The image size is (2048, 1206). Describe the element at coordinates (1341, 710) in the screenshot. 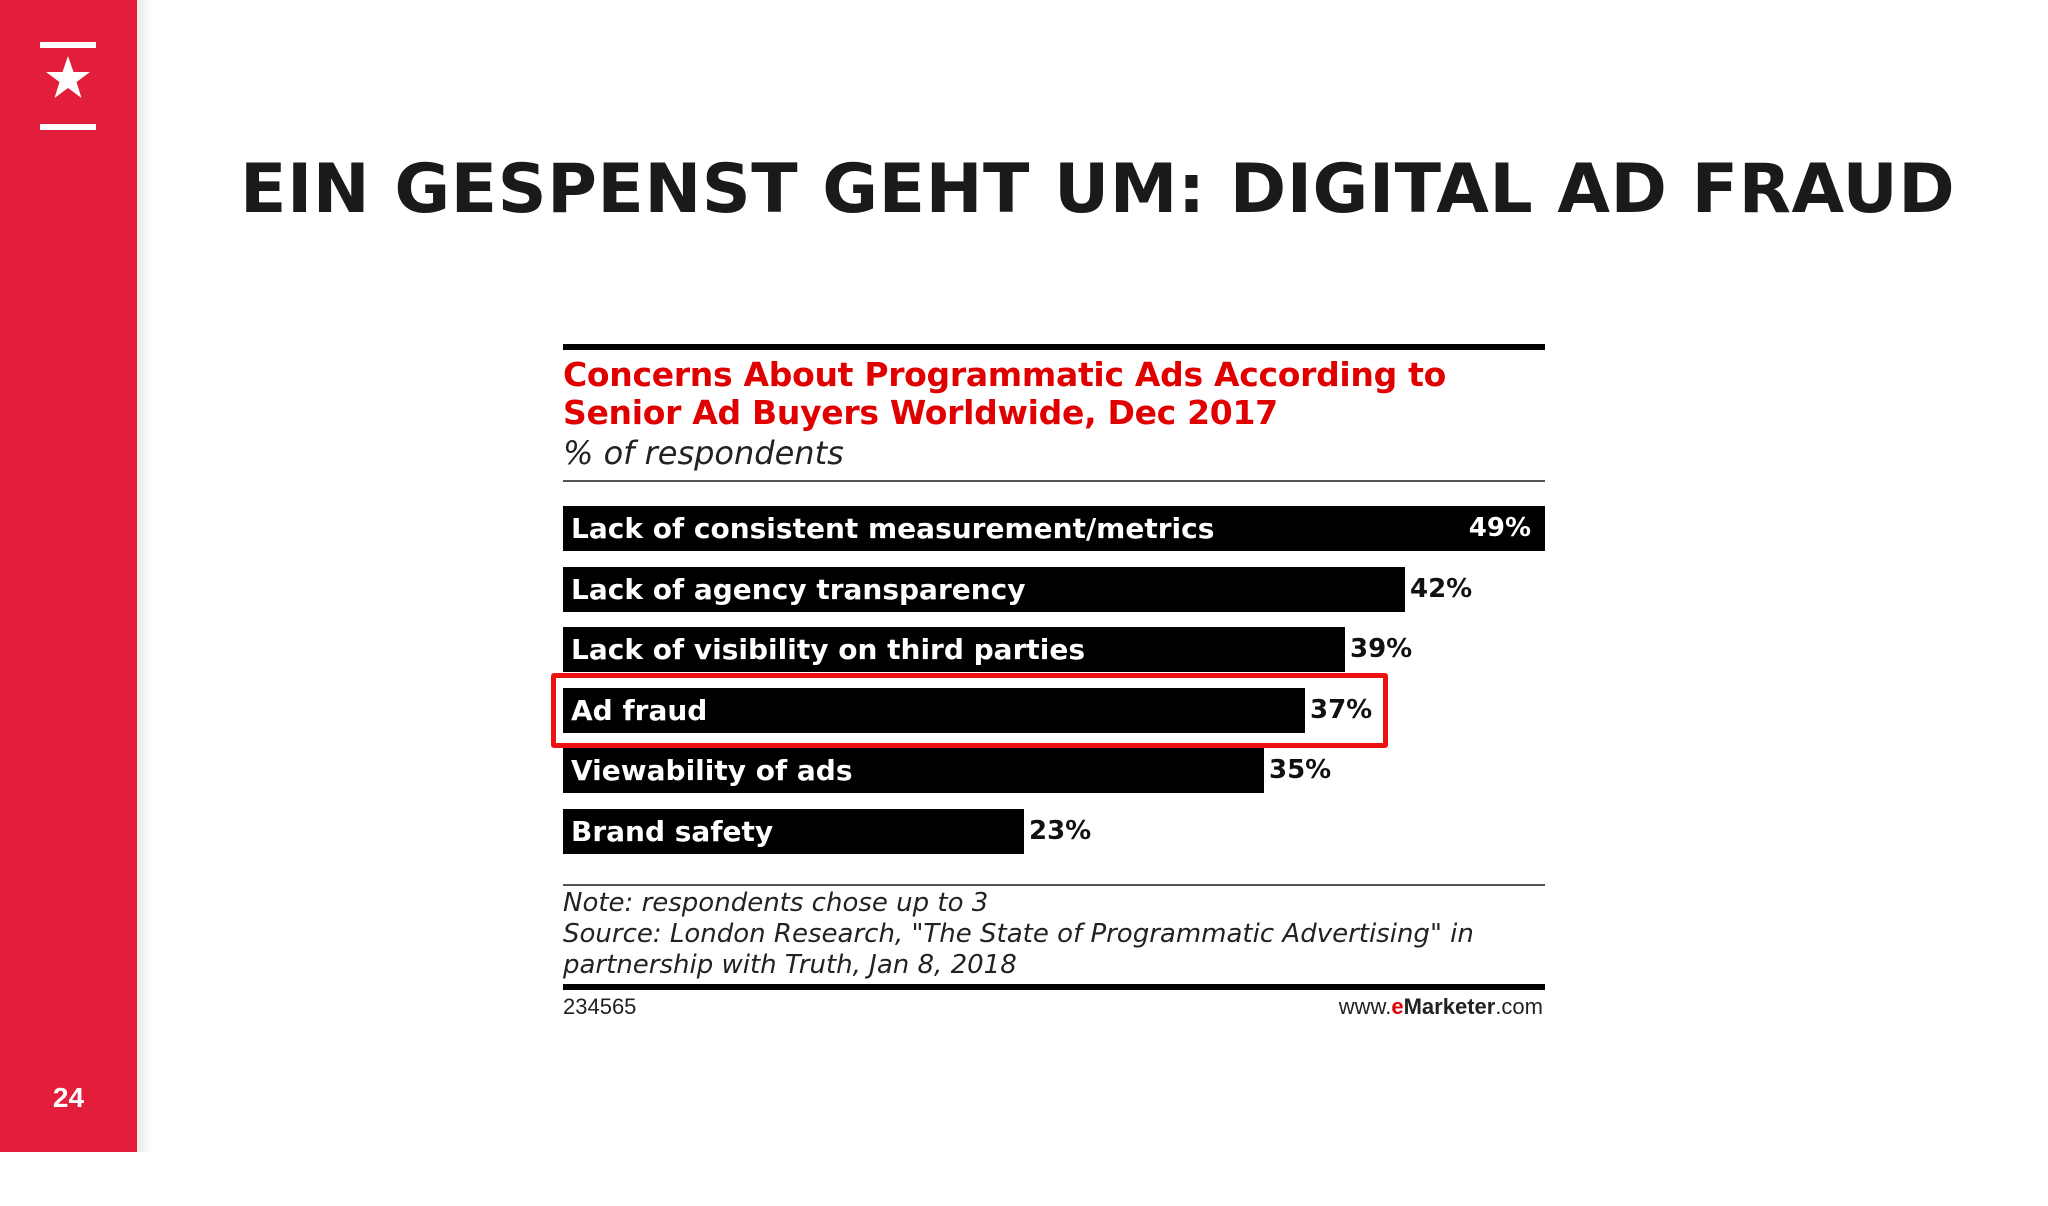

I see `bar-value-ad-fraud: 37%` at that location.